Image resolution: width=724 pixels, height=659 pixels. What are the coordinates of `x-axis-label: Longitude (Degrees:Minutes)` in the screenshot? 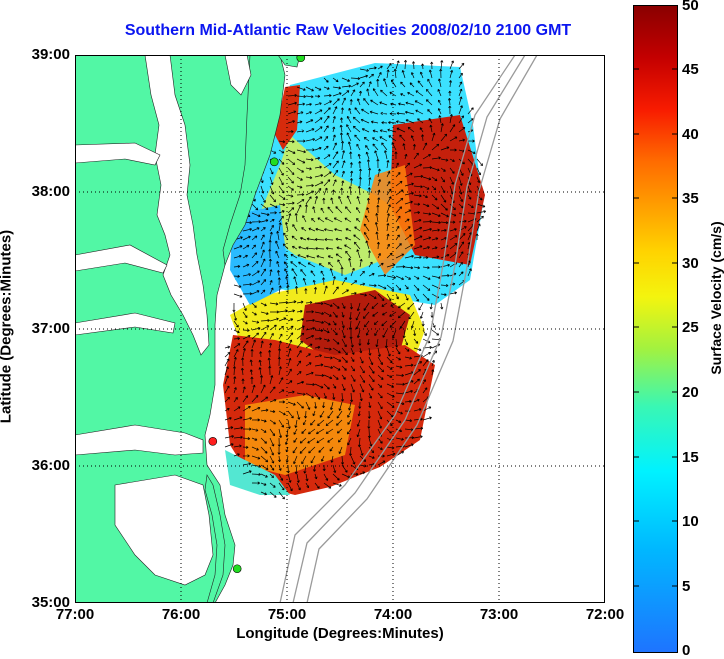 It's located at (340, 633).